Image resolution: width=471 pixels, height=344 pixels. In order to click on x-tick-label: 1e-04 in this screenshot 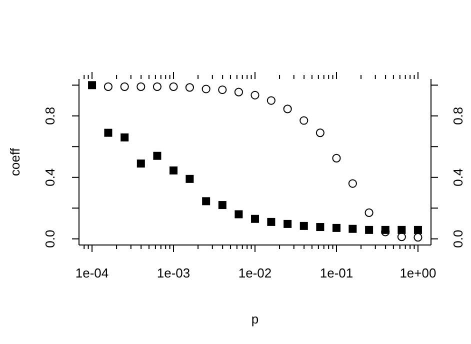, I will do `click(92, 273)`.